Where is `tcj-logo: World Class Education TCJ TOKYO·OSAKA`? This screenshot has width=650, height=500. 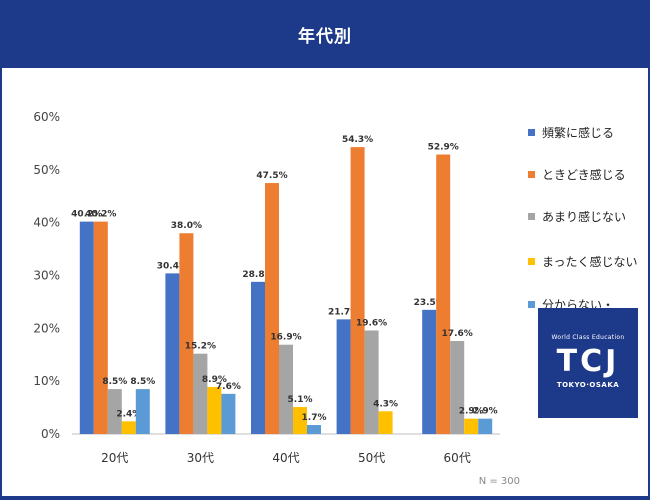
tcj-logo: World Class Education TCJ TOKYO·OSAKA is located at coordinates (588, 363).